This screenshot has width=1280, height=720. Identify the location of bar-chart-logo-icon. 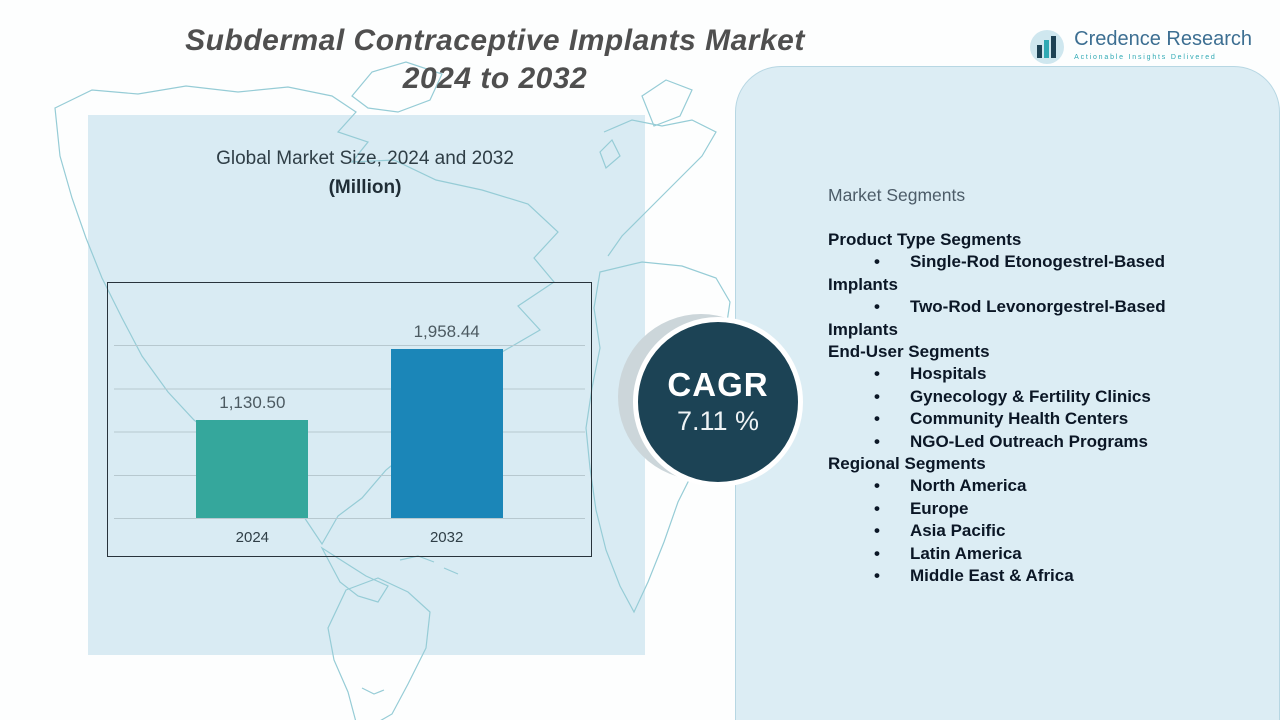
(1047, 47).